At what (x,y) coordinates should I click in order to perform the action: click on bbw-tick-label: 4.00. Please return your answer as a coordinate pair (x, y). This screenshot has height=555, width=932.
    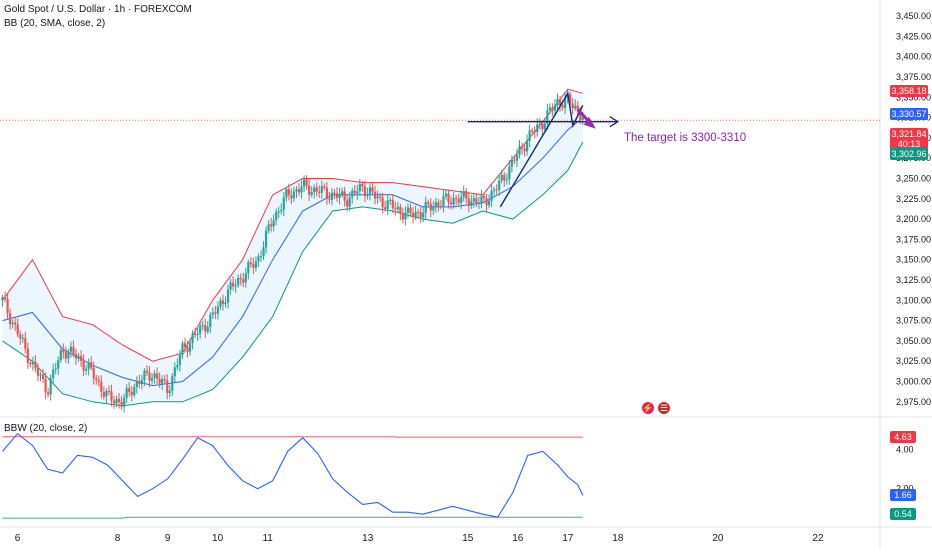
    Looking at the image, I should click on (905, 449).